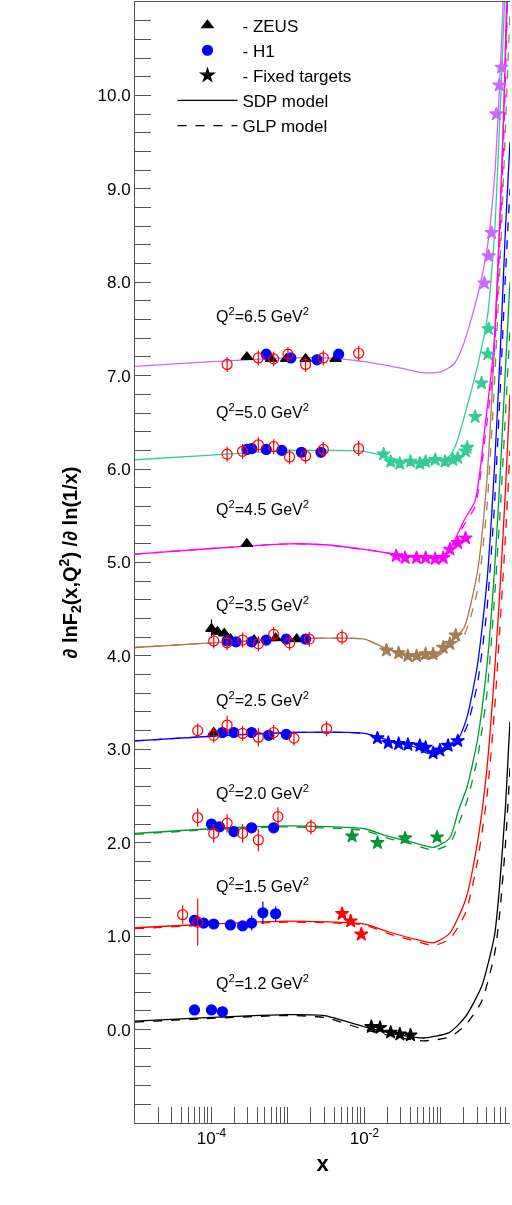  Describe the element at coordinates (262, 885) in the screenshot. I see `annotation: Q$^{2}$=1.5 GeV$^{2}$` at that location.